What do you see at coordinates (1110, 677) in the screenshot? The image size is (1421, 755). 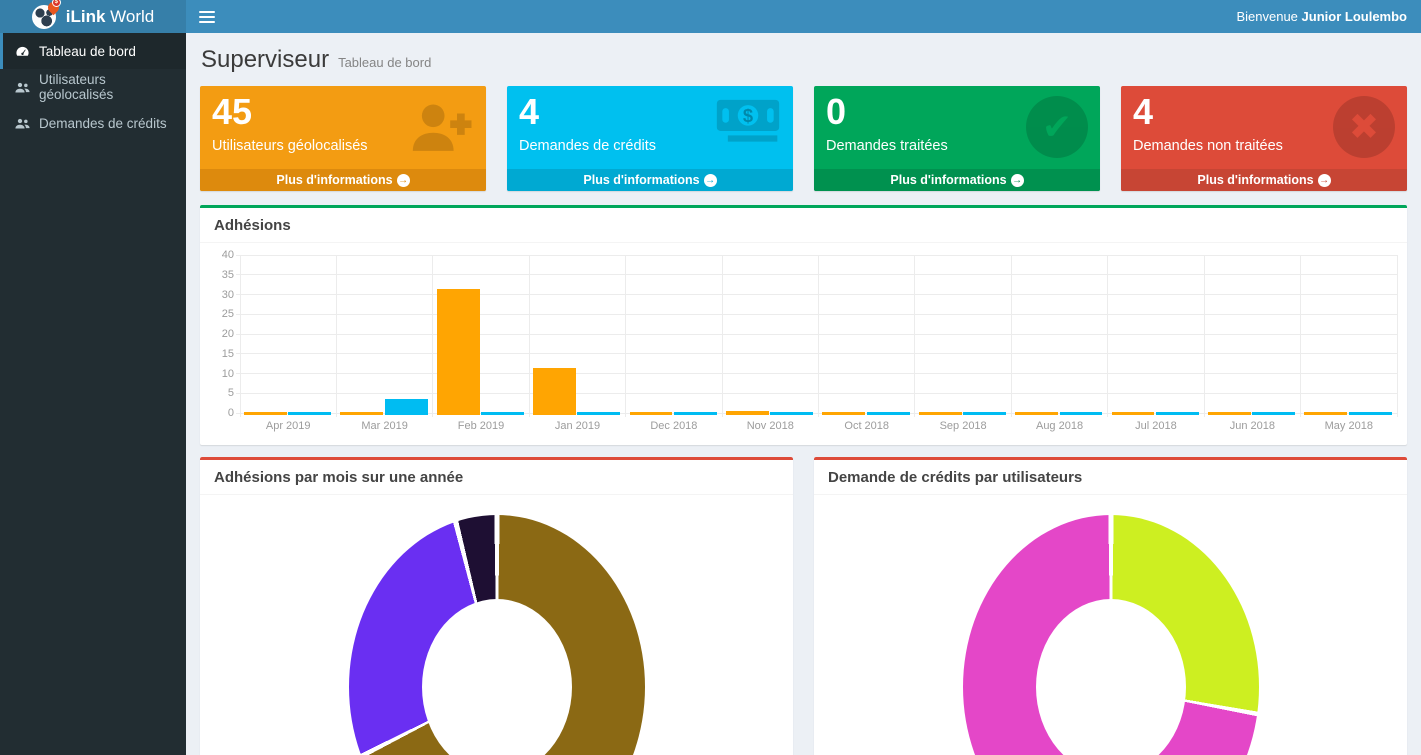 I see `donut-hole` at bounding box center [1110, 677].